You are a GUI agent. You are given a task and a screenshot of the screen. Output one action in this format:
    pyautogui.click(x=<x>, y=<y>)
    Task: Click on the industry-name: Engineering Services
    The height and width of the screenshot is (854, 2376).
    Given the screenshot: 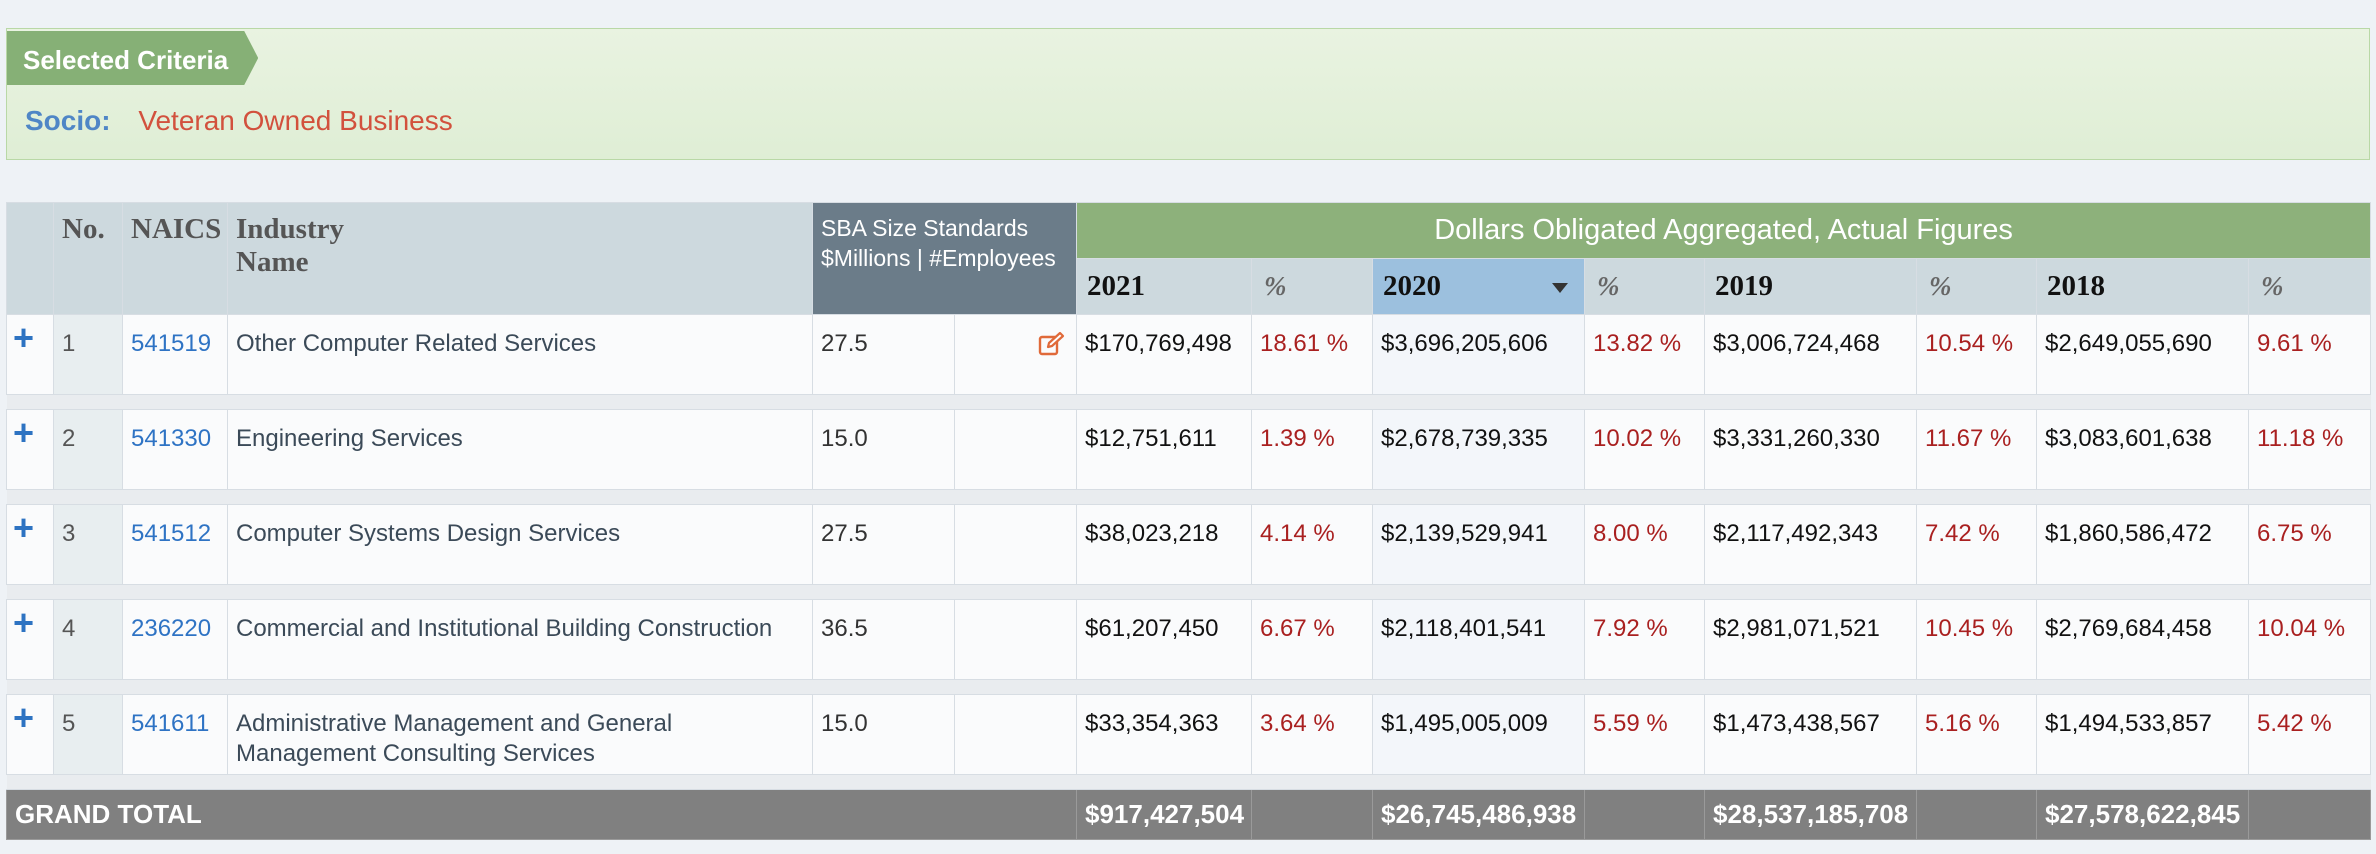 What is the action you would take?
    pyautogui.click(x=520, y=449)
    